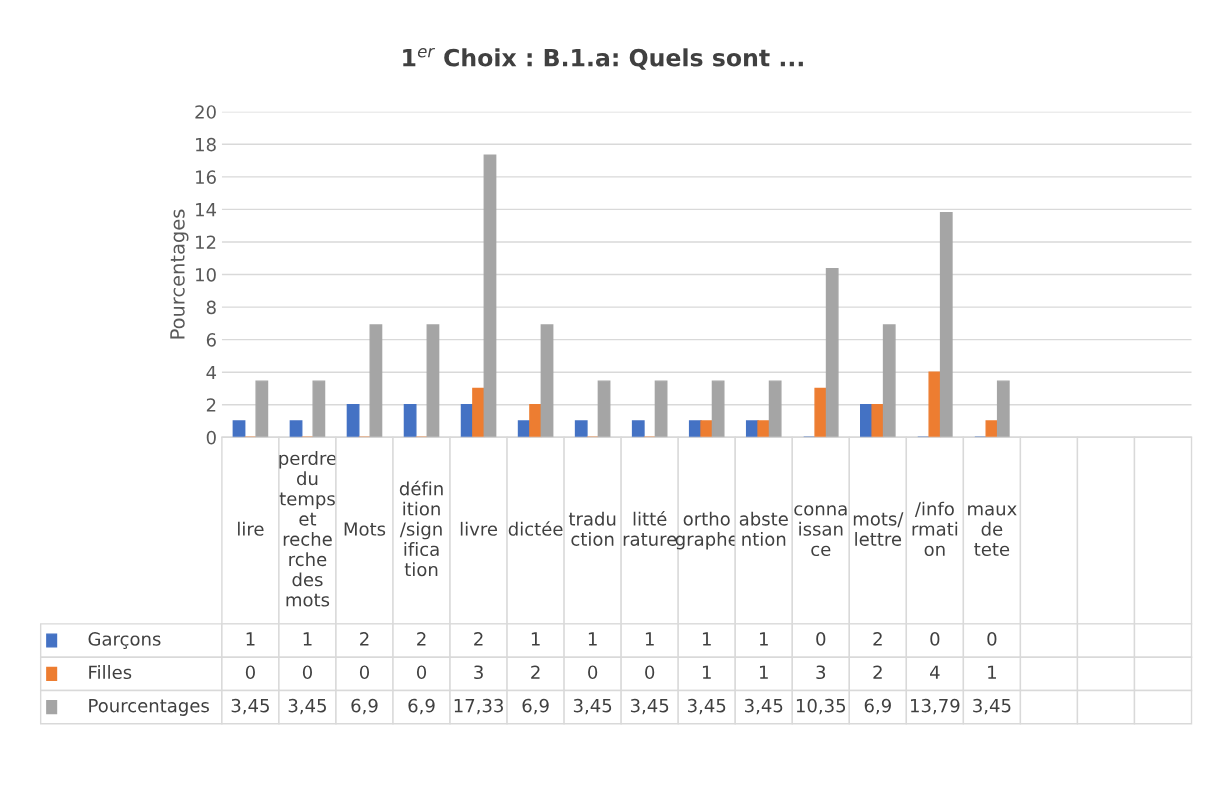  I want to click on y-tick-label: 0, so click(211, 437).